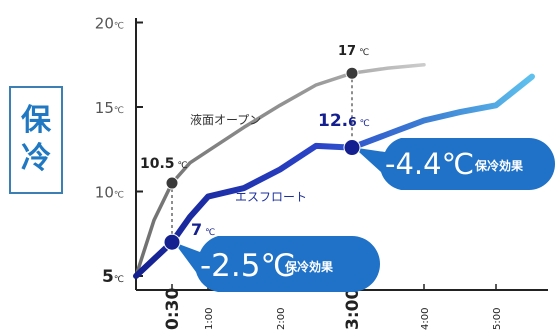 Image resolution: width=555 pixels, height=334 pixels. I want to click on series-label-float: エスフロート, so click(271, 197).